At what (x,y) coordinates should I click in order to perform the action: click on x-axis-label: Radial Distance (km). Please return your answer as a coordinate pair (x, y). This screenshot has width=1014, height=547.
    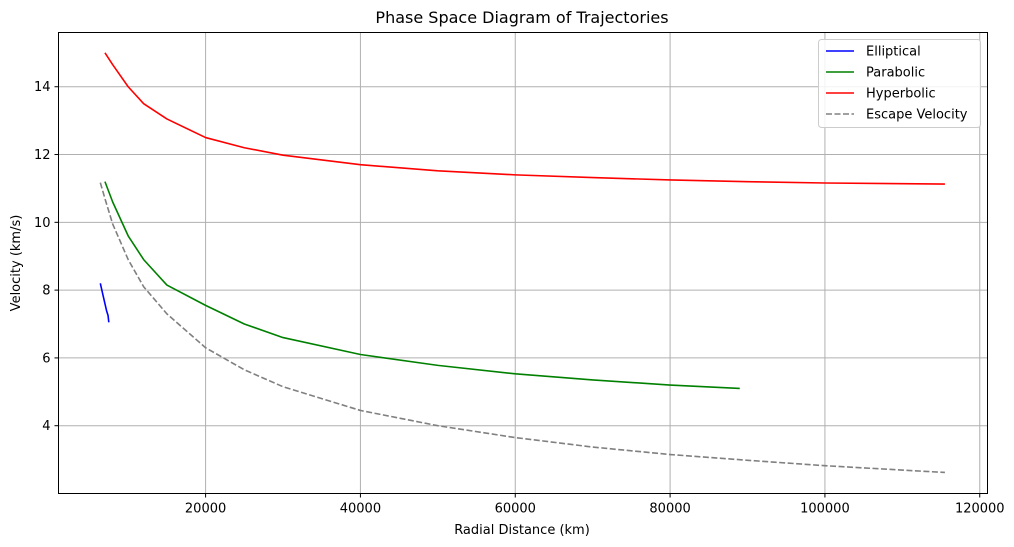
    Looking at the image, I should click on (522, 530).